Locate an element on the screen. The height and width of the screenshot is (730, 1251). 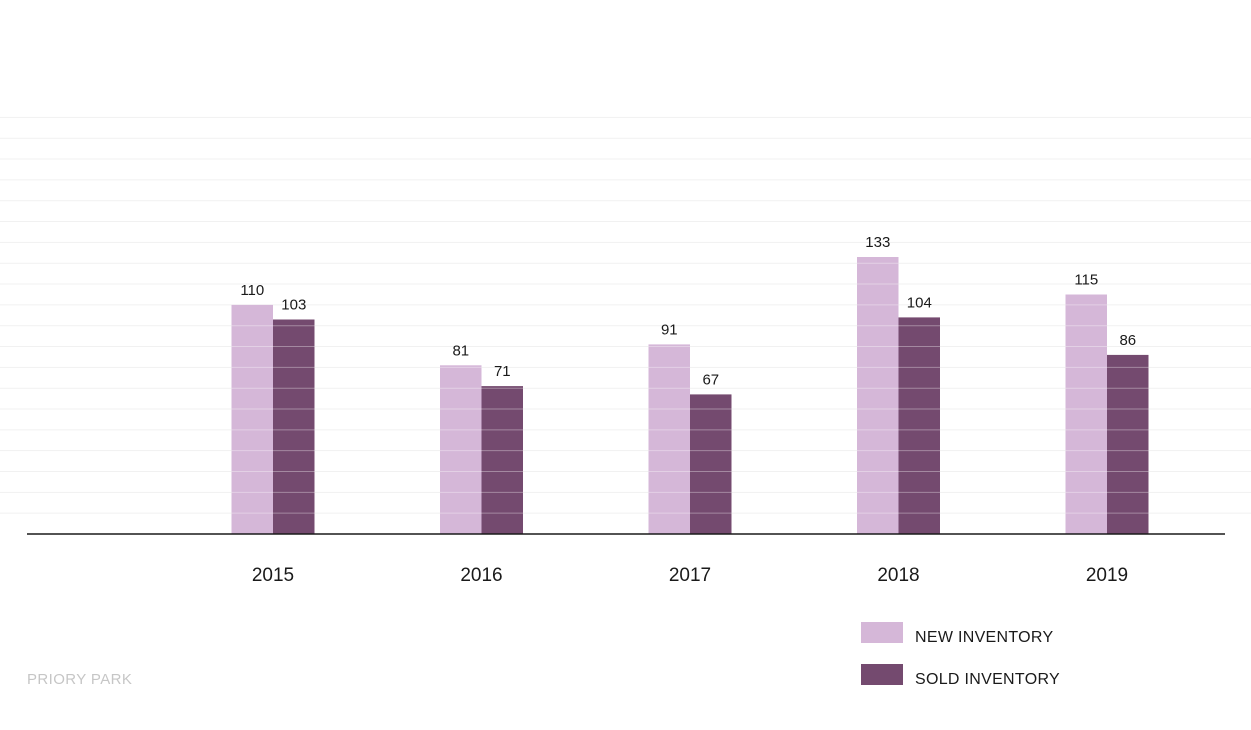
bar-sold-inventory-2018 is located at coordinates (919, 425).